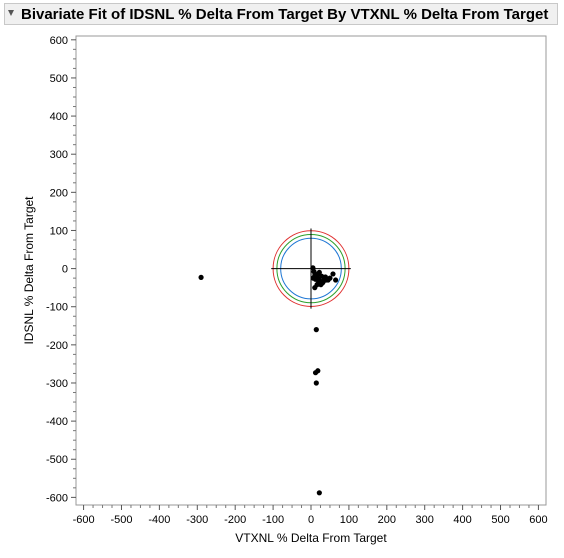 This screenshot has height=558, width=564. I want to click on y-tick-label: -200, so click(57, 346).